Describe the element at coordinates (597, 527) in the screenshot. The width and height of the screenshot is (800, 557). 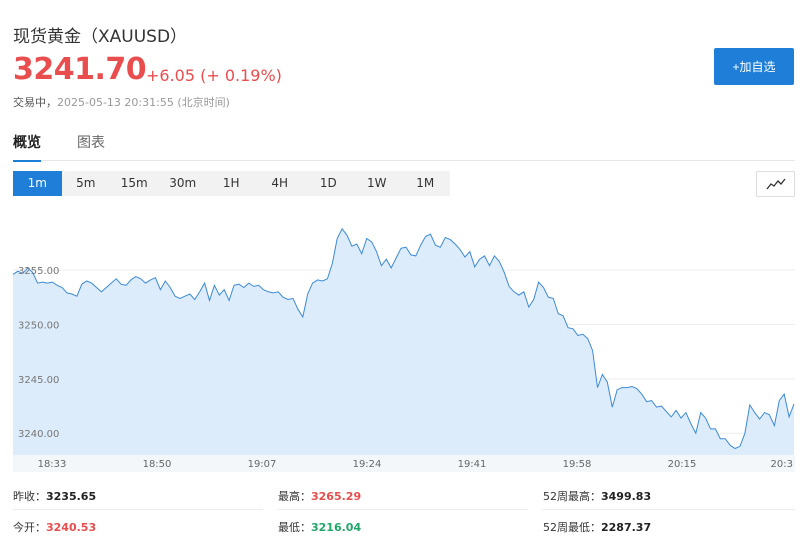
I see `stat-52w-low: 52周最低：2287.37` at that location.